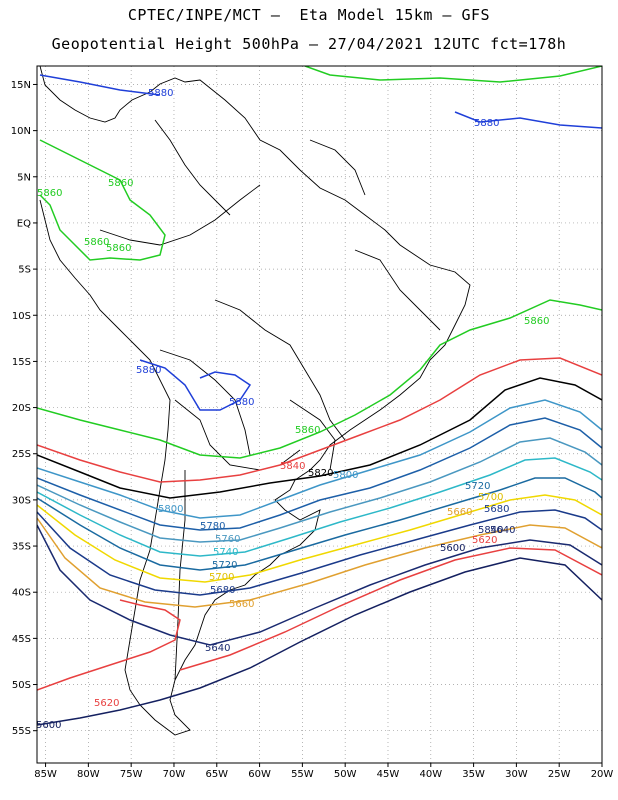 This screenshot has height=800, width=618. I want to click on lon-tick-label: 30W, so click(516, 774).